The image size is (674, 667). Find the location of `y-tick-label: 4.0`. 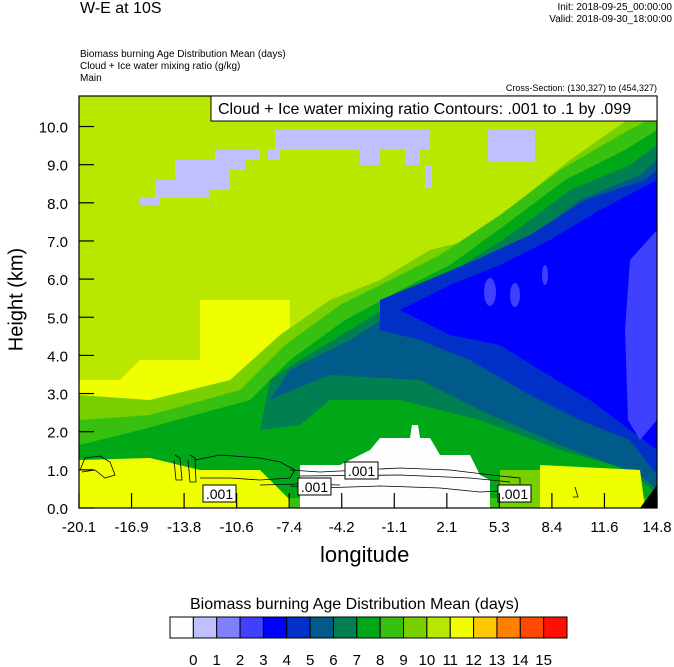

y-tick-label: 4.0 is located at coordinates (57, 356).